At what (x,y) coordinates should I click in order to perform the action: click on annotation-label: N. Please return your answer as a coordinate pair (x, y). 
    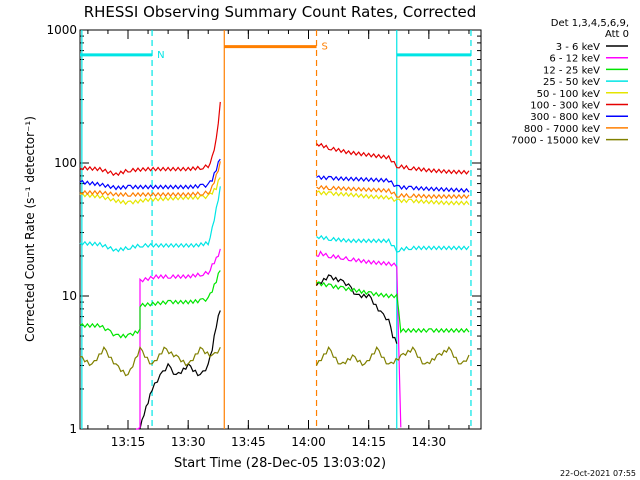
    Looking at the image, I should click on (160, 55).